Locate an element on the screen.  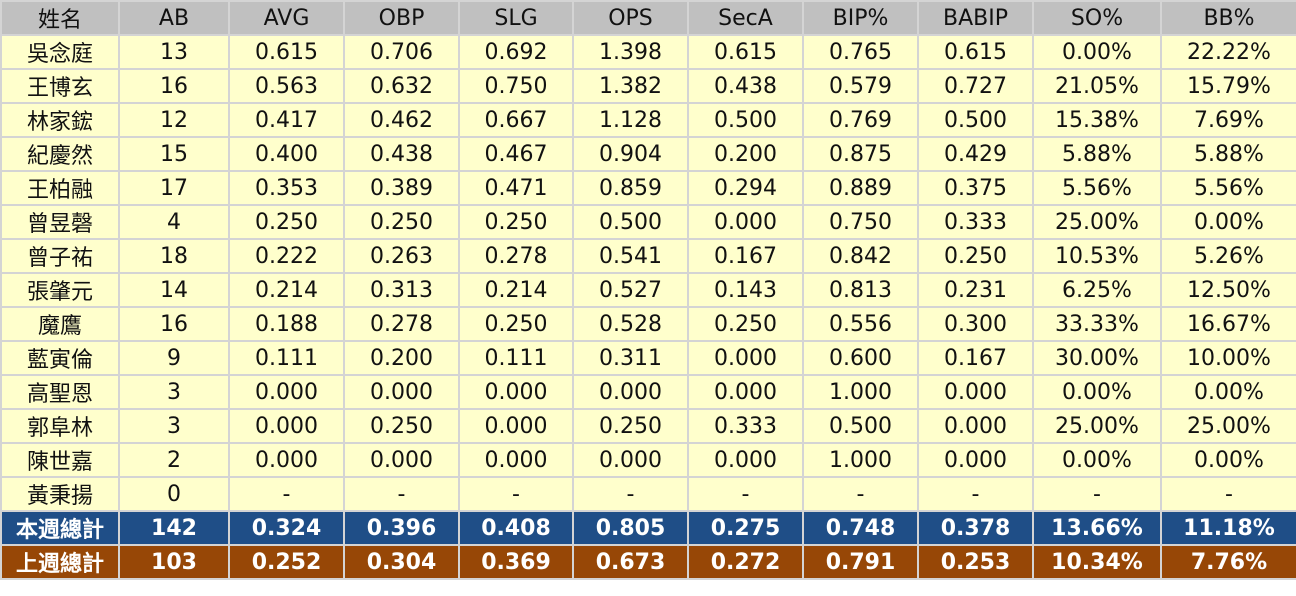
stat-cell: 16.67% is located at coordinates (1228, 324).